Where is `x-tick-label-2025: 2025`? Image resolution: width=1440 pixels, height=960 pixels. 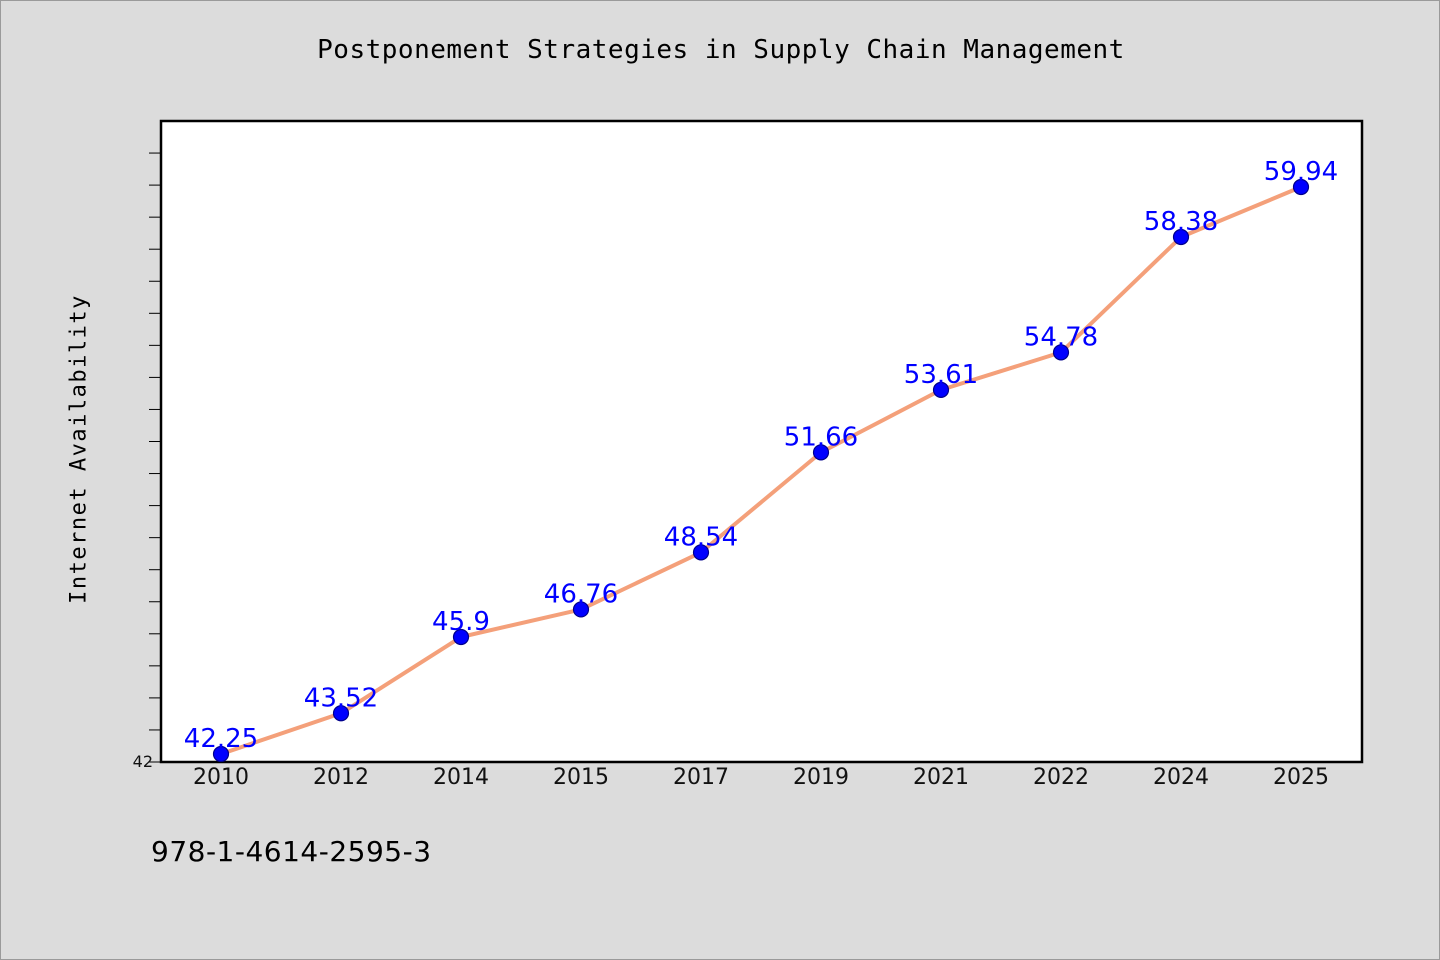 x-tick-label-2025: 2025 is located at coordinates (1301, 777).